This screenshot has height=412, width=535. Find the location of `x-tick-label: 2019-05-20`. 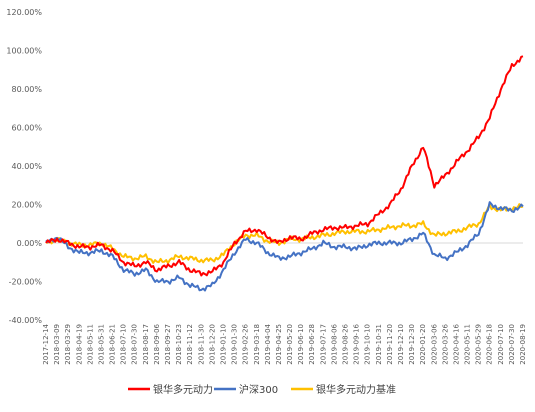

x-tick-label: 2019-05-20 is located at coordinates (290, 344).